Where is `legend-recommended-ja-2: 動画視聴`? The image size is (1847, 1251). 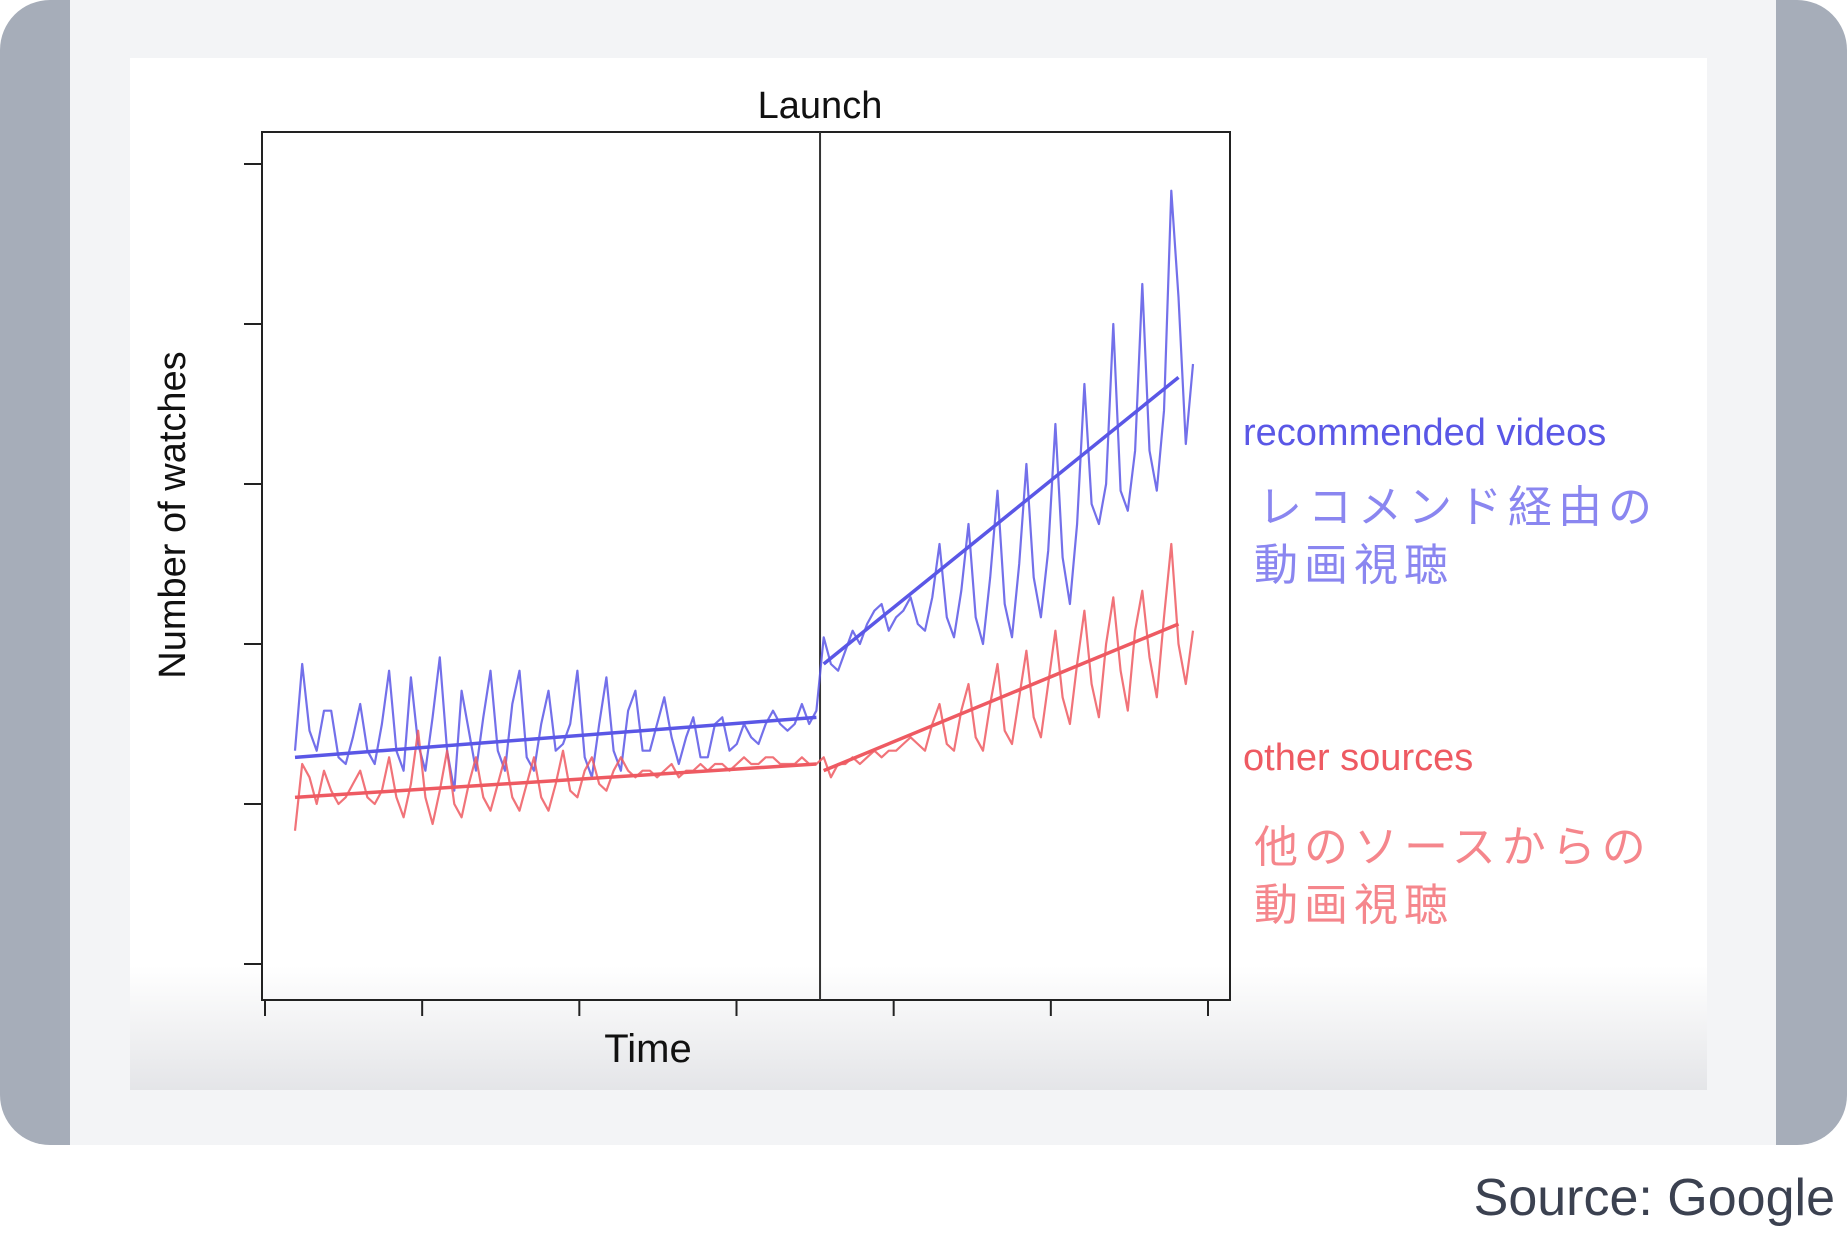 legend-recommended-ja-2: 動画視聴 is located at coordinates (1354, 565).